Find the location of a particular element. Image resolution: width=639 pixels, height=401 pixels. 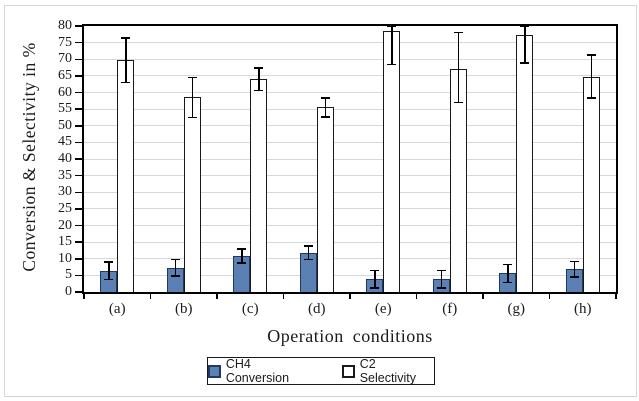

category-label-g: (g) is located at coordinates (516, 309).